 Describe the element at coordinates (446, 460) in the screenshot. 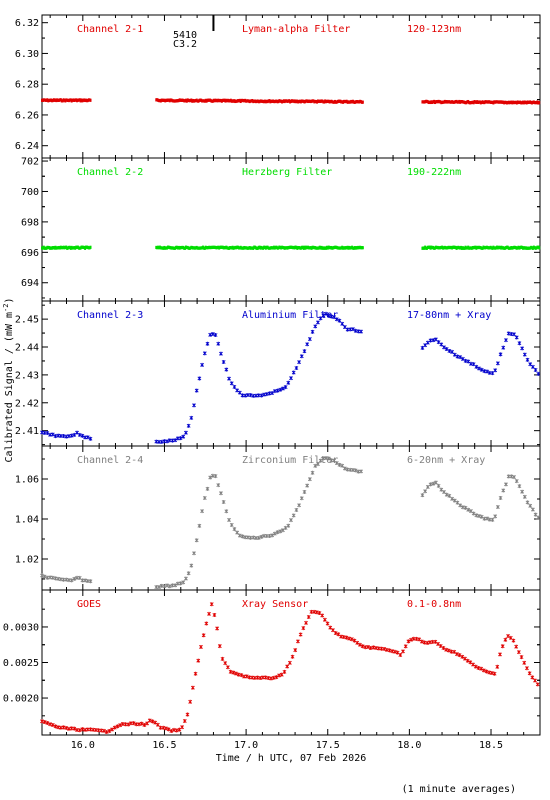

I see `panel-label-3: 6-20nm + Xray` at that location.